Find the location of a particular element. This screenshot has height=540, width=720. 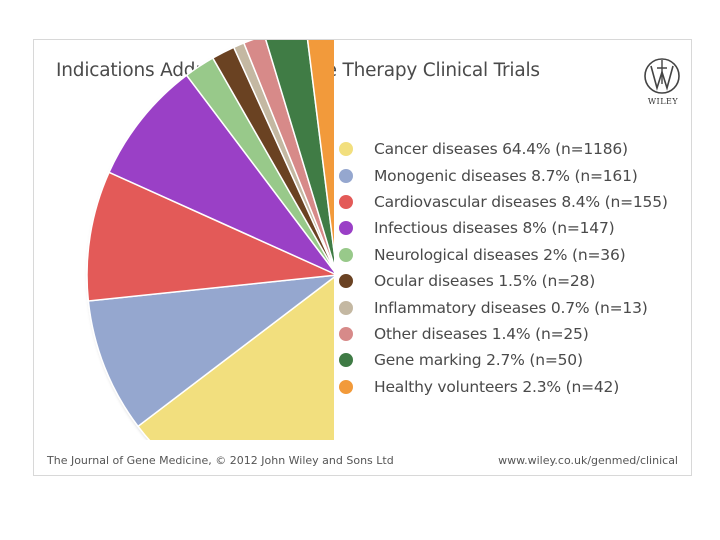

legend-item: Inflammatory diseases 0.7% (n=13) is located at coordinates (503, 307).